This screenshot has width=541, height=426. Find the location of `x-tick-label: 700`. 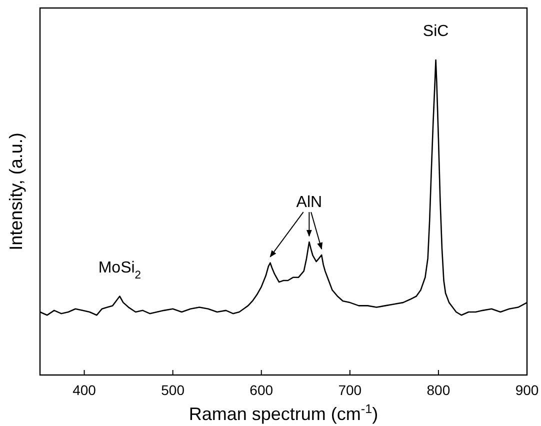

x-tick-label: 700 is located at coordinates (350, 390).